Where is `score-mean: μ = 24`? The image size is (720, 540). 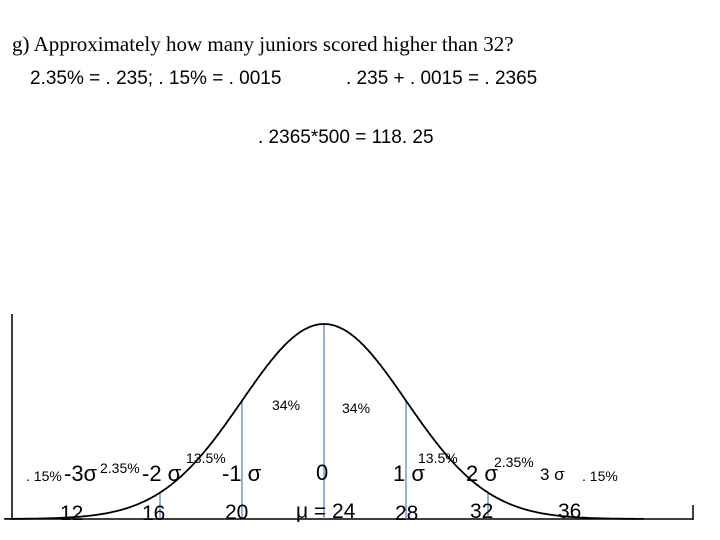 score-mean: μ = 24 is located at coordinates (326, 511).